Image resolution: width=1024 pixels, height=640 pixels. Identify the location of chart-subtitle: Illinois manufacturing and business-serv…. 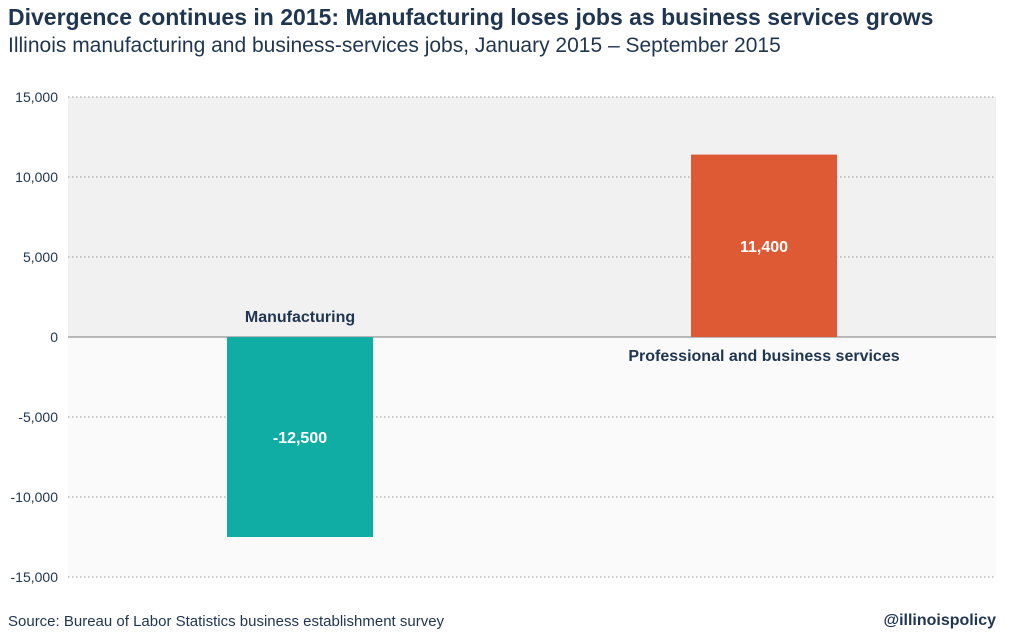
(394, 45).